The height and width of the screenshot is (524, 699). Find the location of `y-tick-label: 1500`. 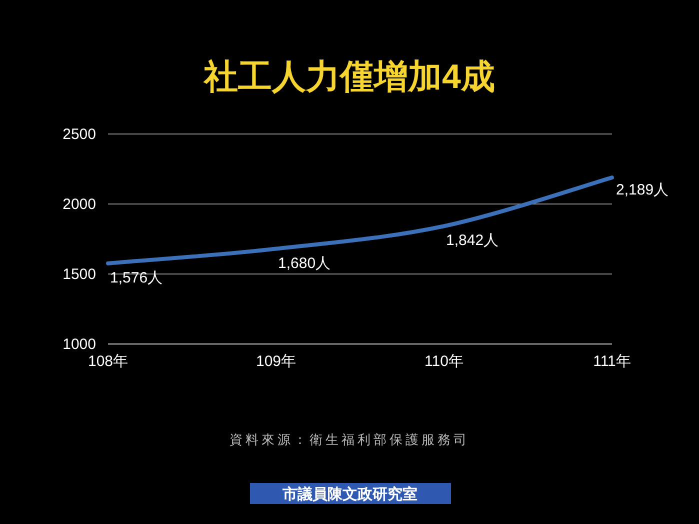

y-tick-label: 1500 is located at coordinates (79, 274).